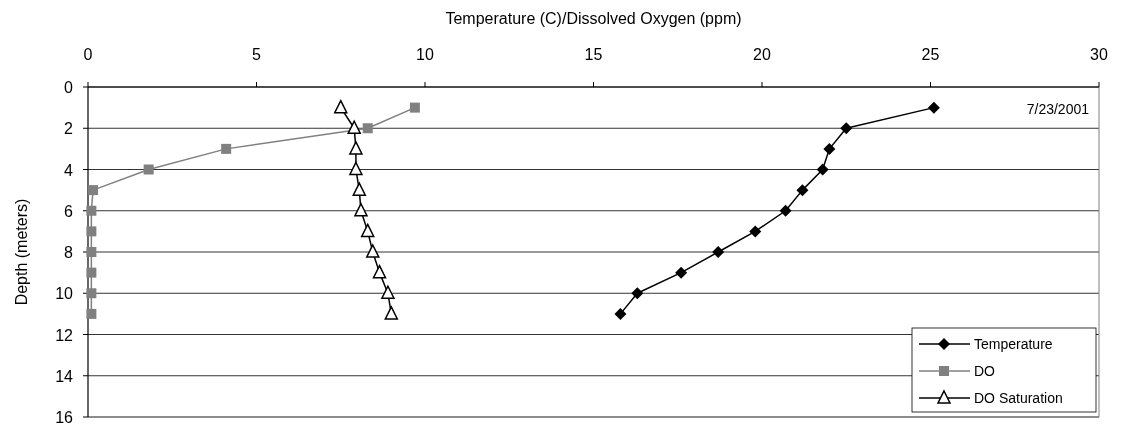  Describe the element at coordinates (69, 87) in the screenshot. I see `y-tick-label: 0` at that location.